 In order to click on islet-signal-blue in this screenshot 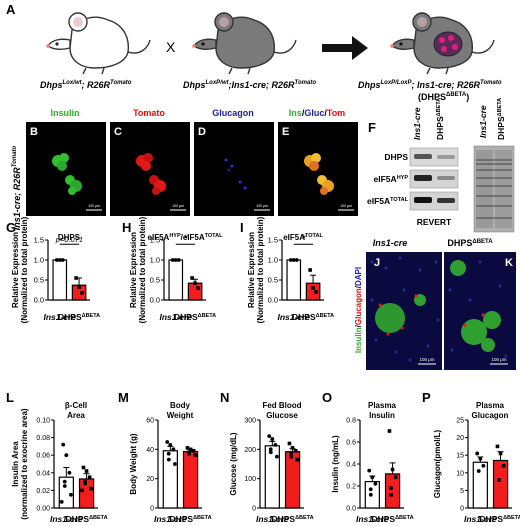, I will do `click(235, 174)`.